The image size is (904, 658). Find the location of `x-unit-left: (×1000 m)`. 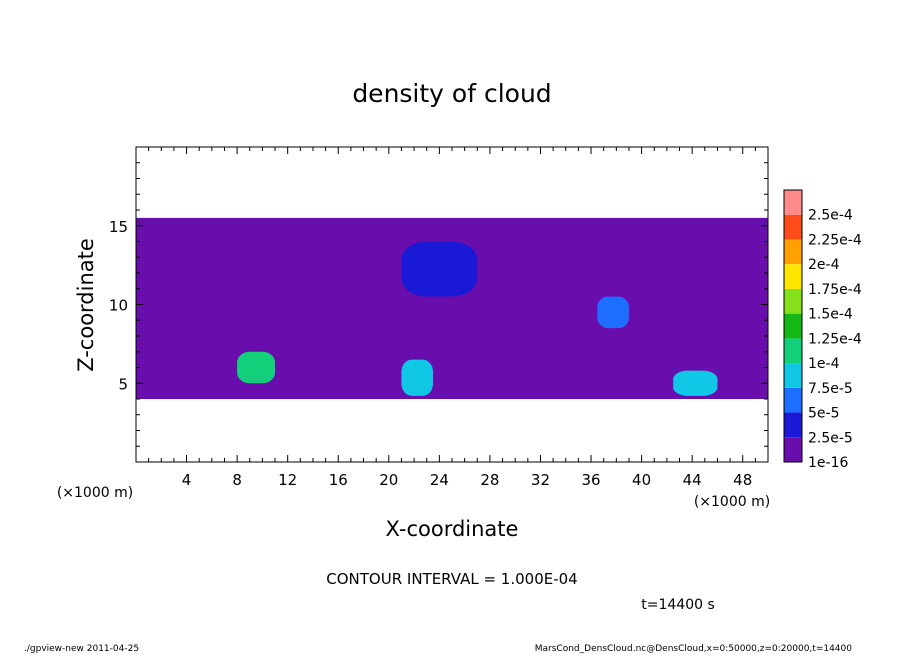

x-unit-left: (×1000 m) is located at coordinates (95, 493).